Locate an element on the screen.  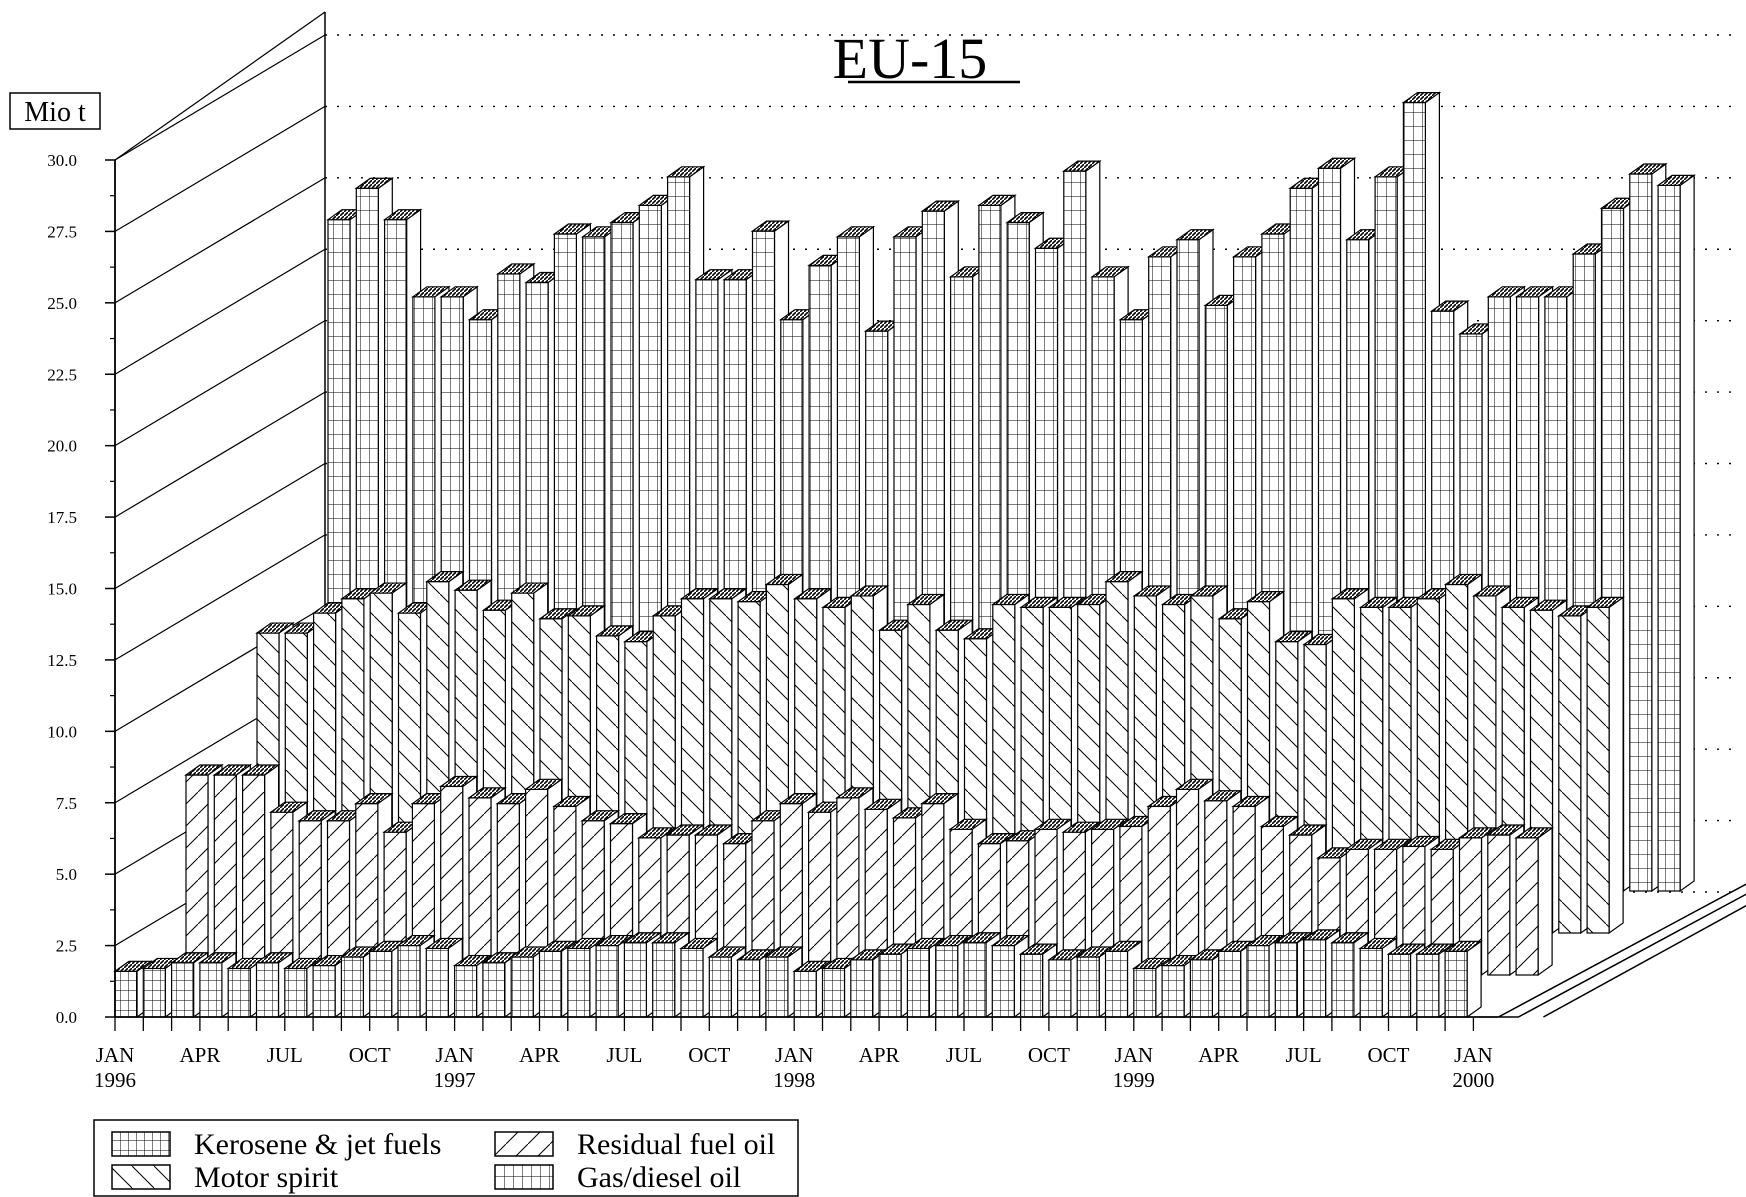
y-tick-label: 25.0 is located at coordinates (62, 303).